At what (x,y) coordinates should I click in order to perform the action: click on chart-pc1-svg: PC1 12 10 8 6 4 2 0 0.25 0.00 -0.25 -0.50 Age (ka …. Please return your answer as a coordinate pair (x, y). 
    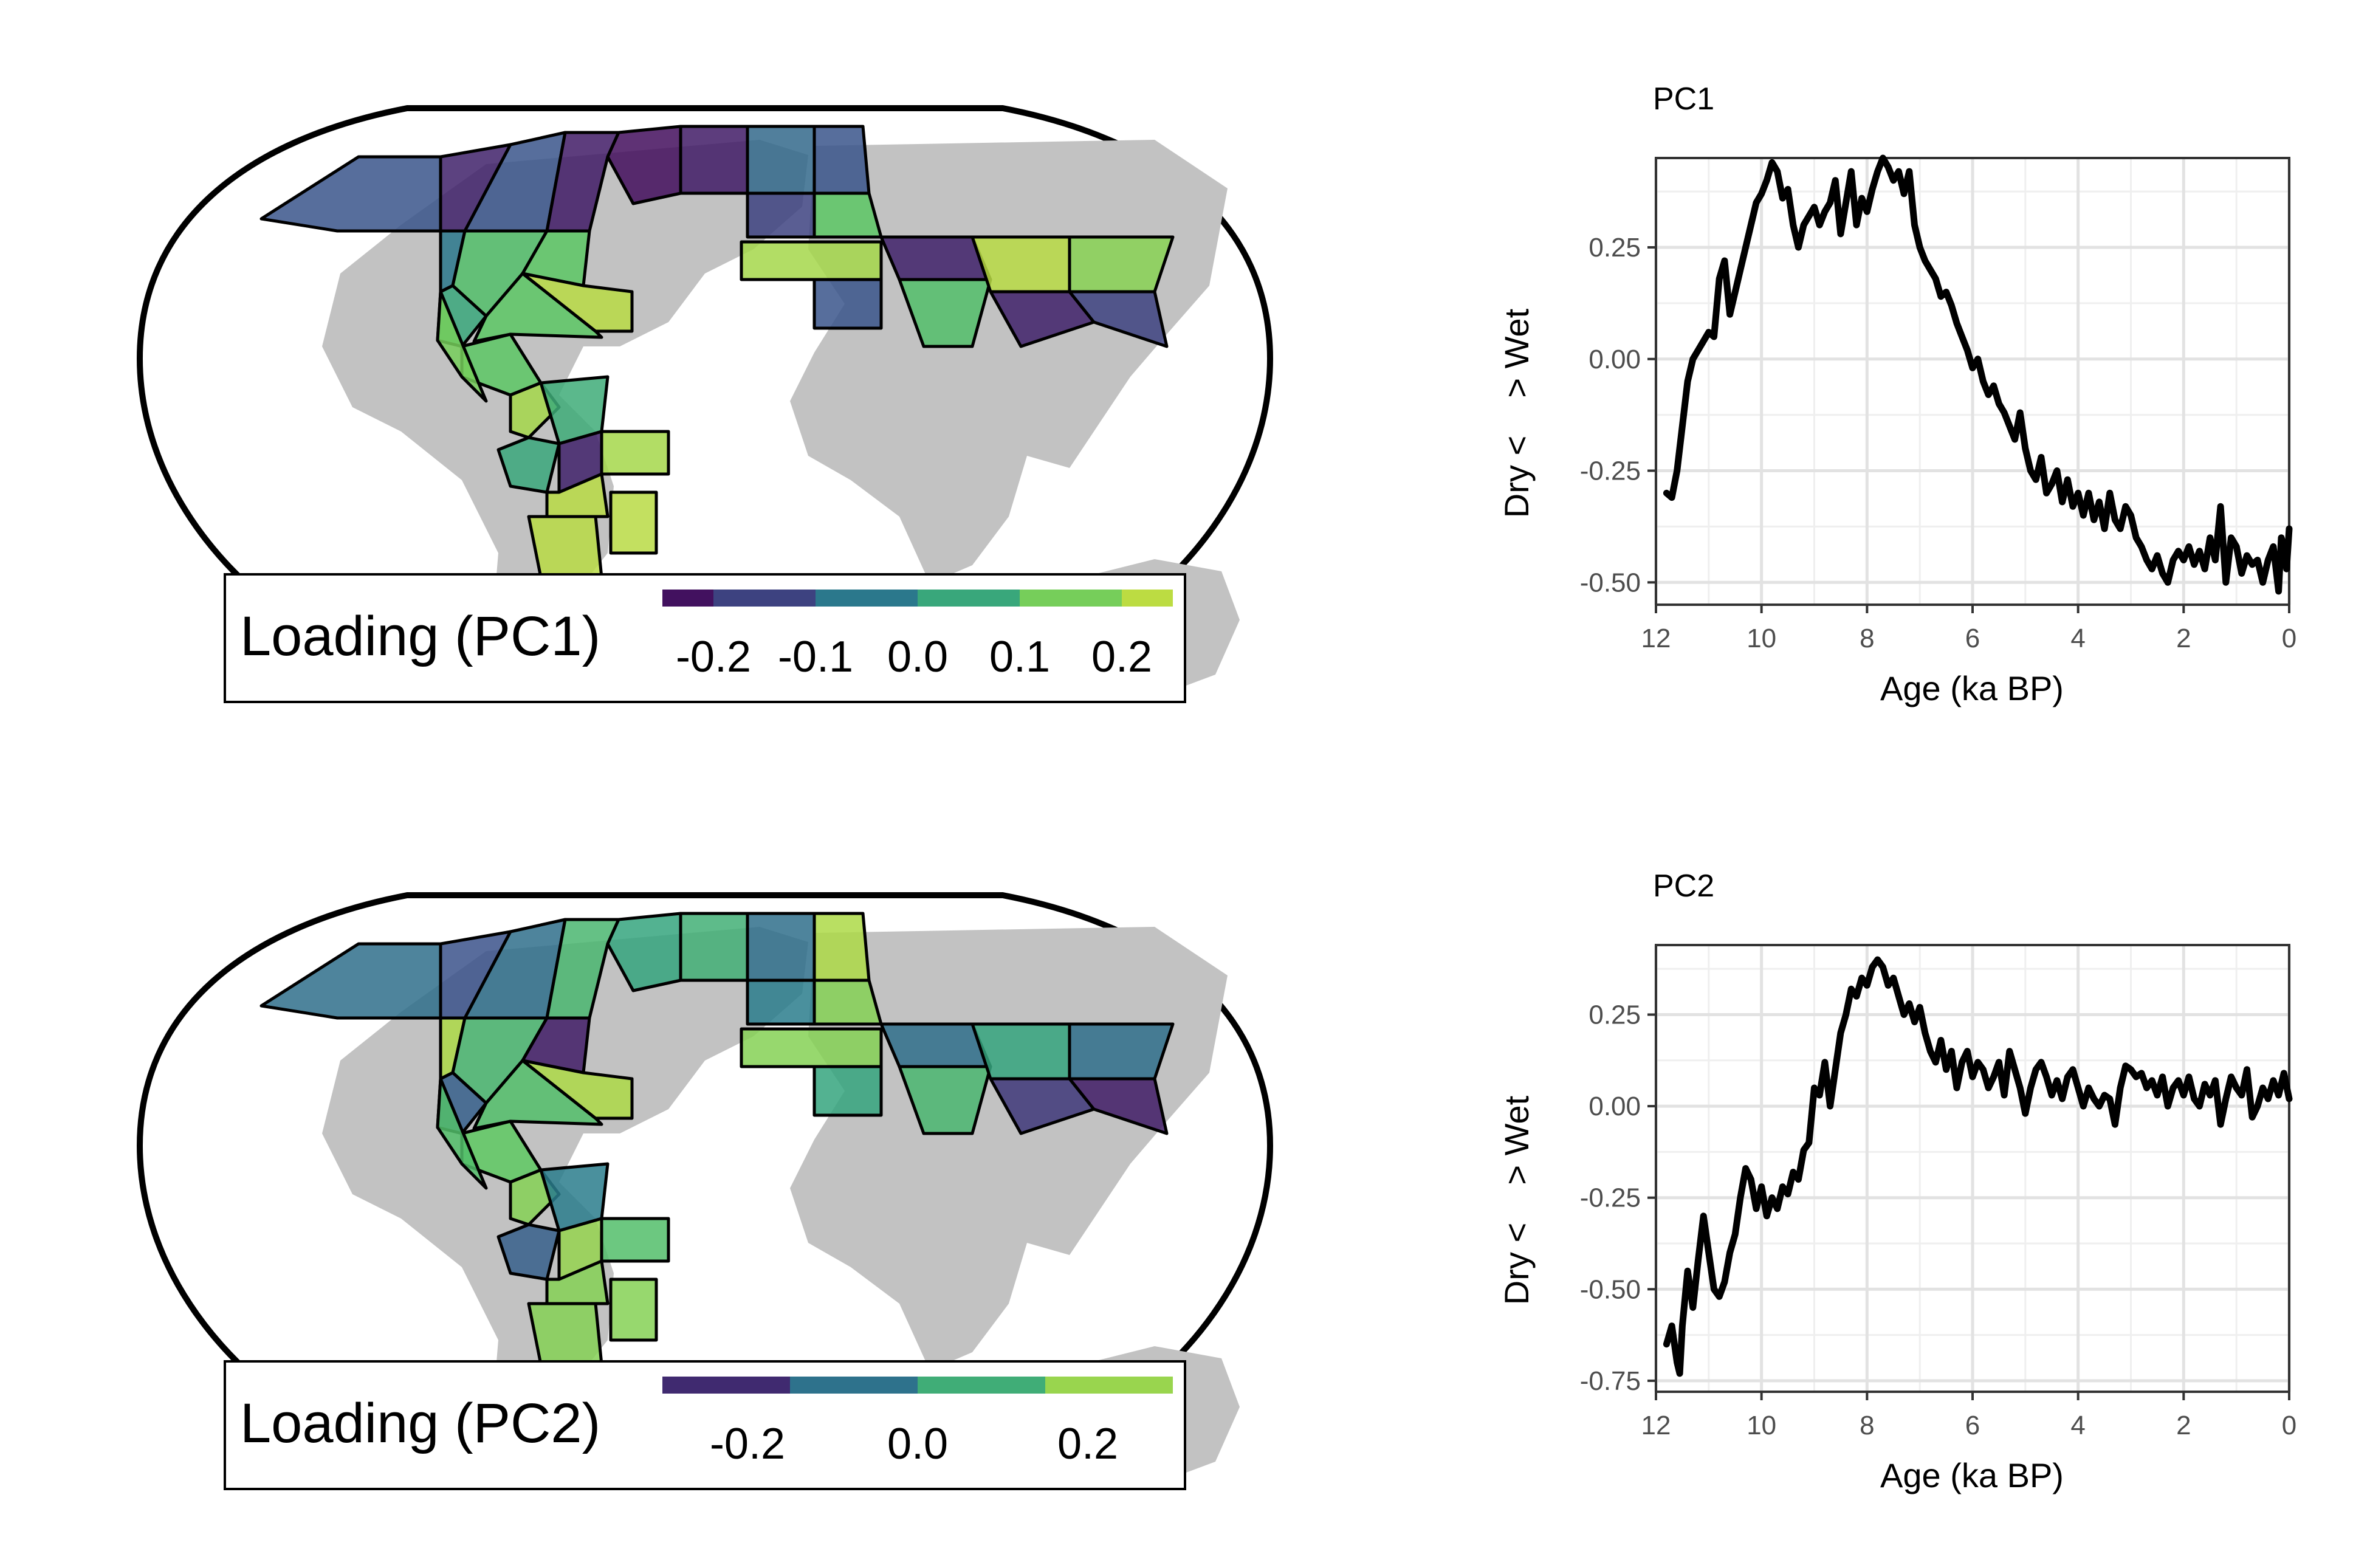
    Looking at the image, I should click on (1896, 394).